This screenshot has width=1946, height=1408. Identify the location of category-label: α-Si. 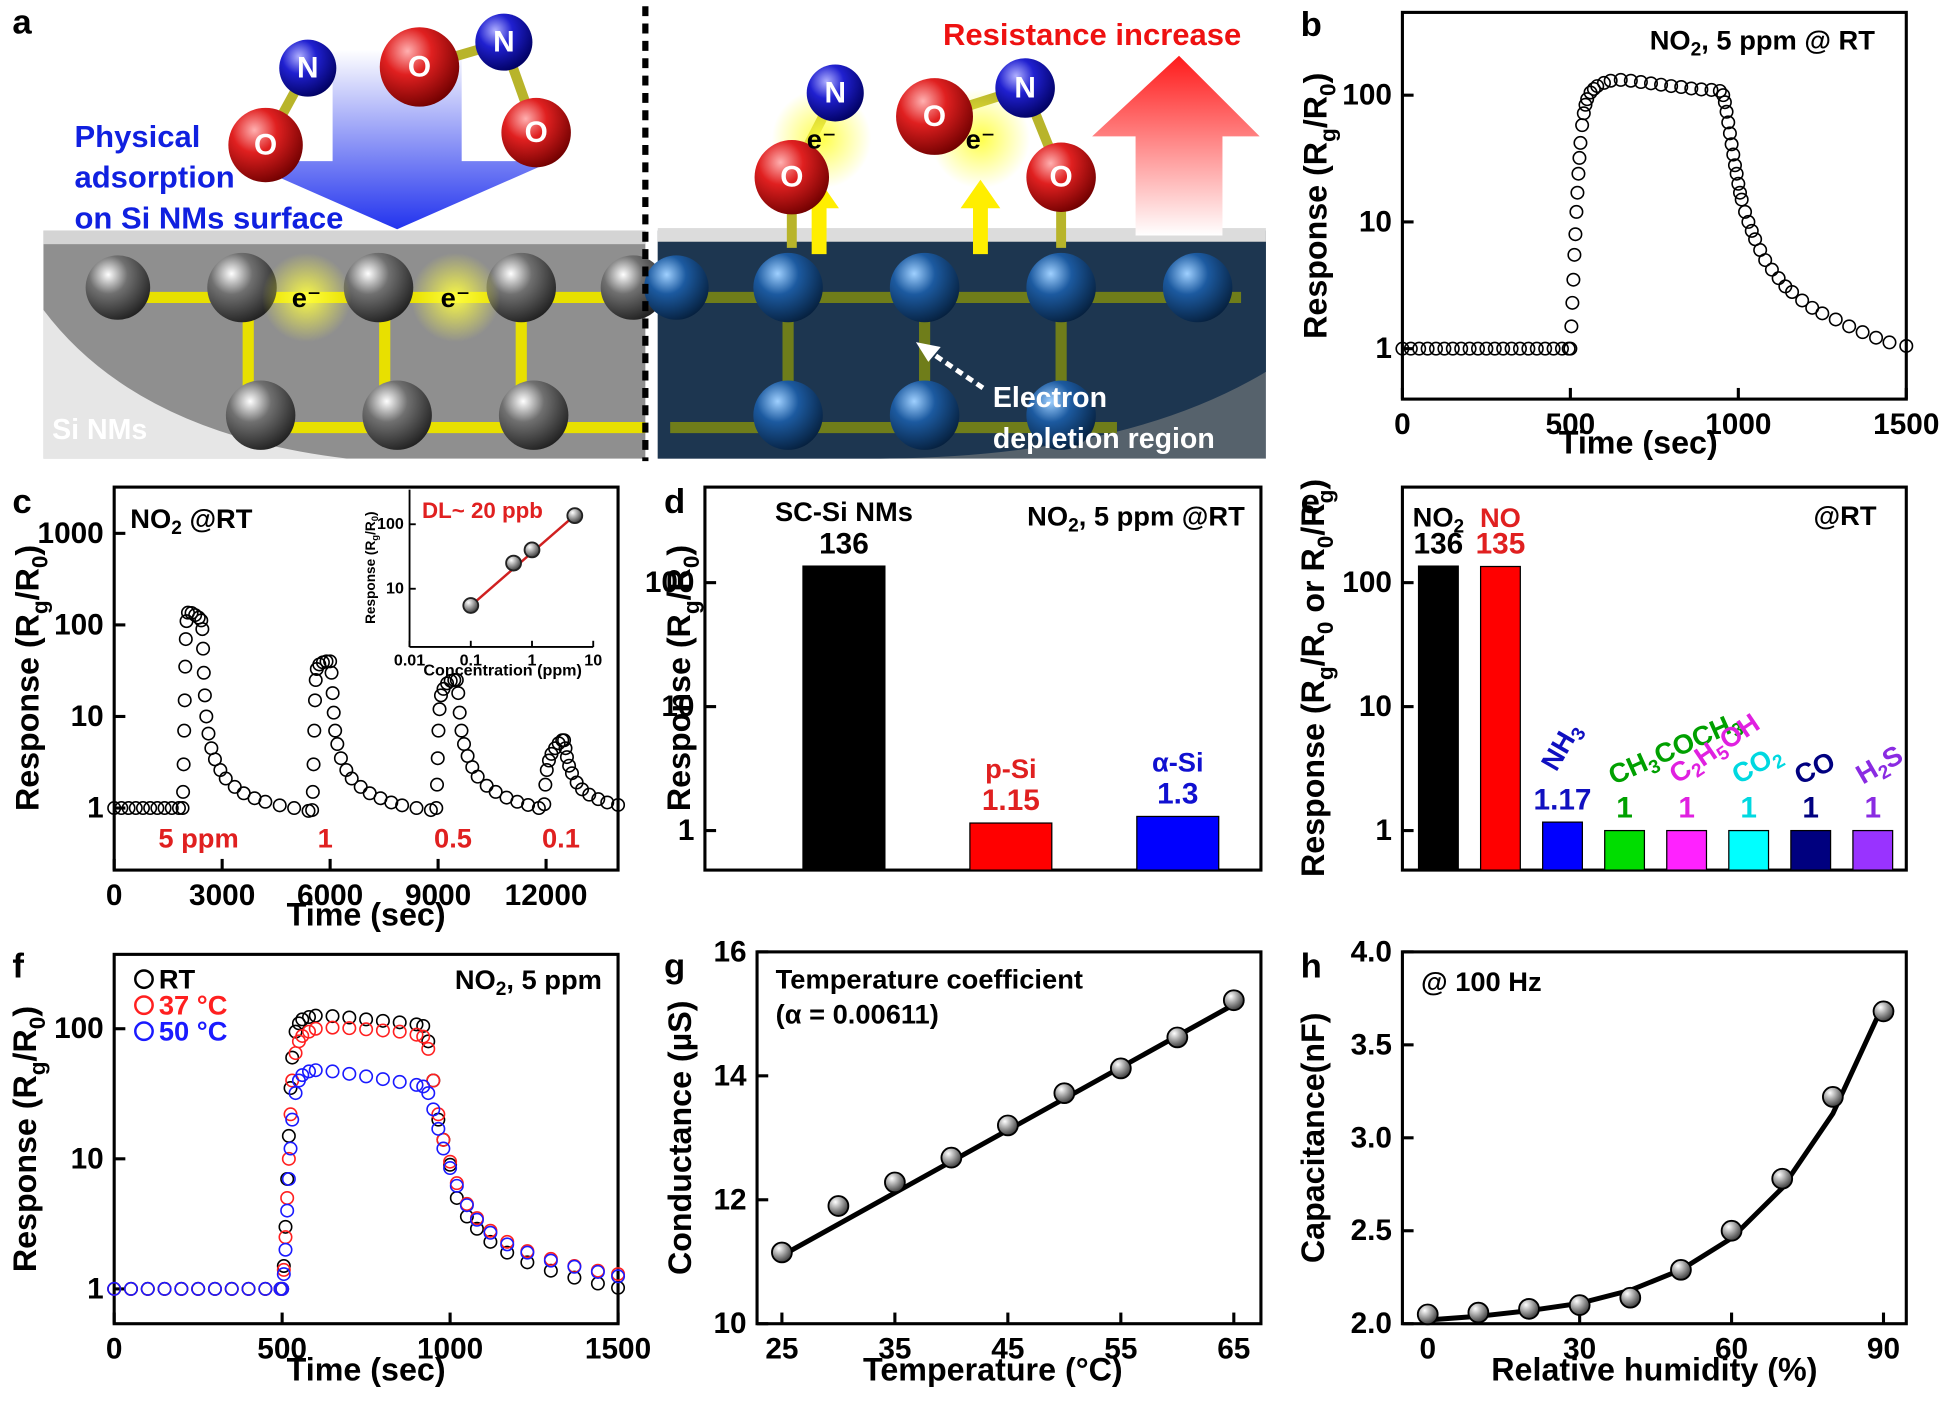
(1178, 761).